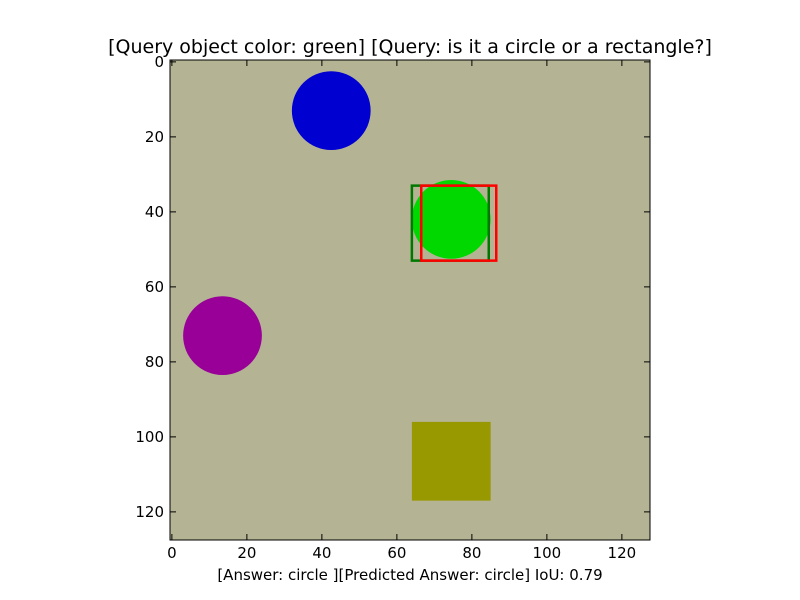  Describe the element at coordinates (451, 461) in the screenshot. I see `rectangle-object` at that location.